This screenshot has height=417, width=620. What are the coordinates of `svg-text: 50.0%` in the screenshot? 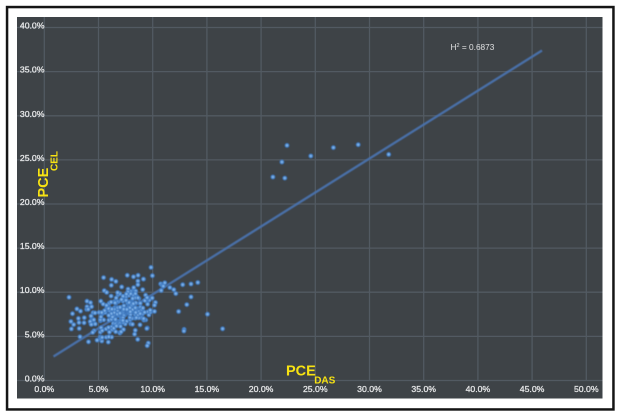 It's located at (586, 389).